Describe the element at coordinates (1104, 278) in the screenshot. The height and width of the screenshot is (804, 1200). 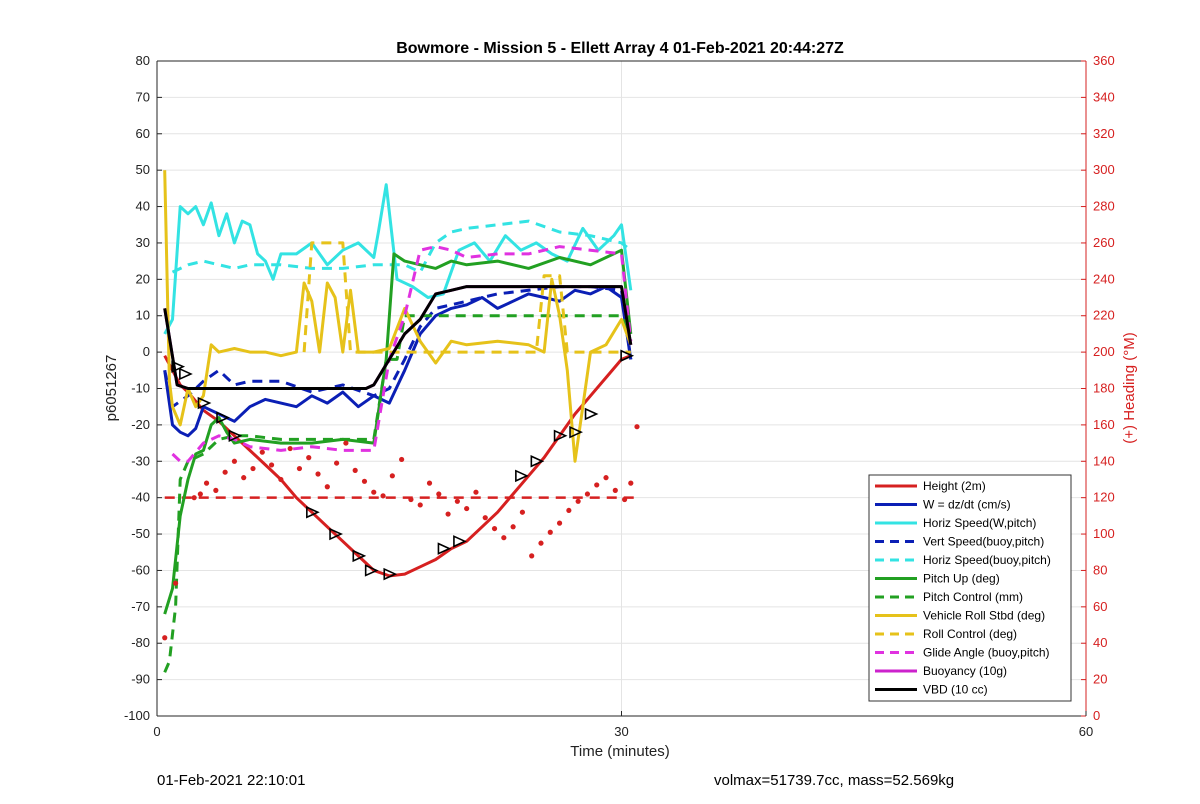
I see `y2-tick-label: 240` at that location.